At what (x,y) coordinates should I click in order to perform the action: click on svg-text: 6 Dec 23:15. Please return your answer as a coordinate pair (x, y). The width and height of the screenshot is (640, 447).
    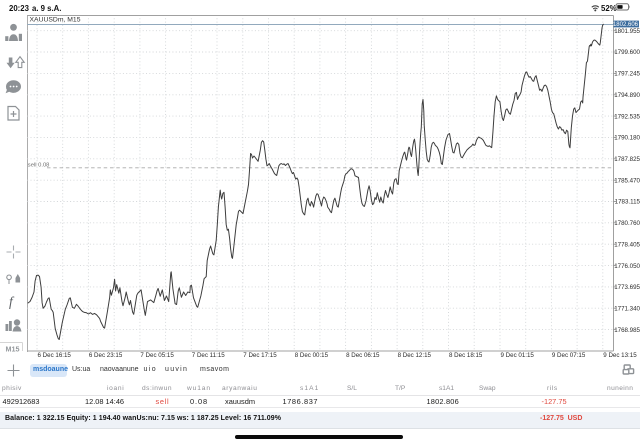
    Looking at the image, I should click on (106, 355).